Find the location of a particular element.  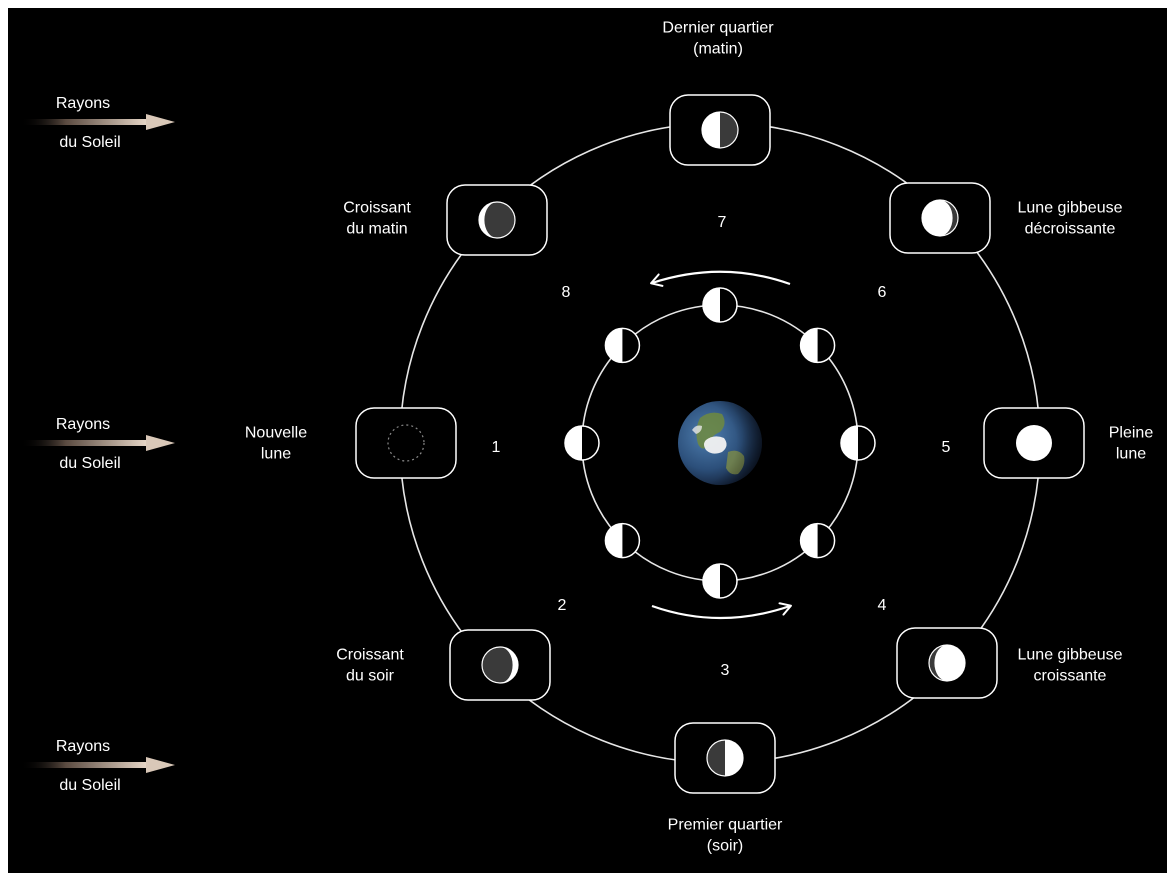

phase-6: 6 Lune gibbeuse décroissante is located at coordinates (1000, 241).